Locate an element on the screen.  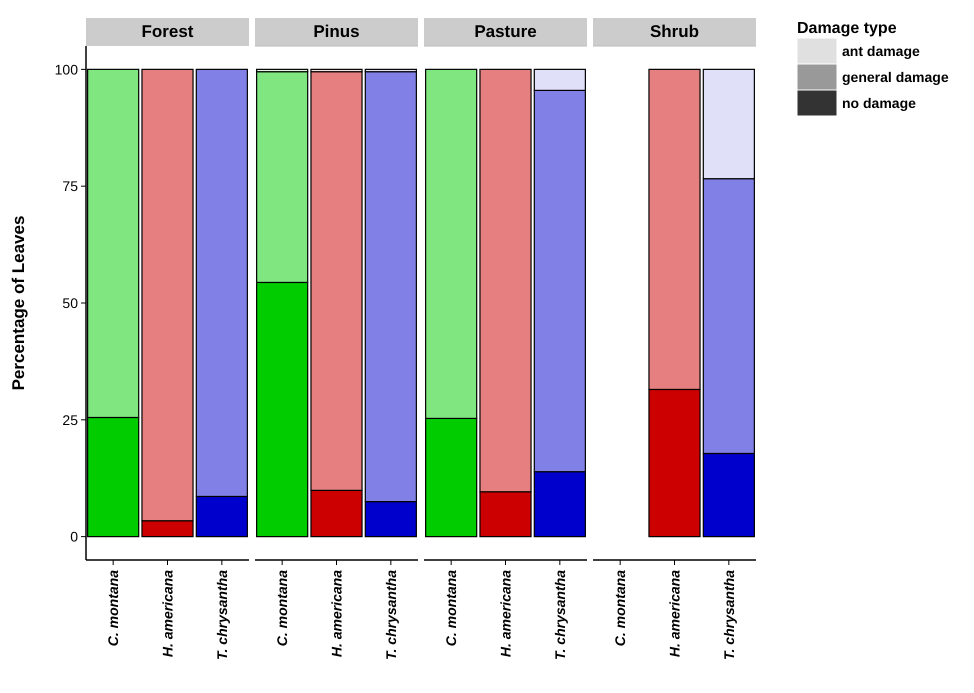
y-tick-label: 100 is located at coordinates (66, 69).